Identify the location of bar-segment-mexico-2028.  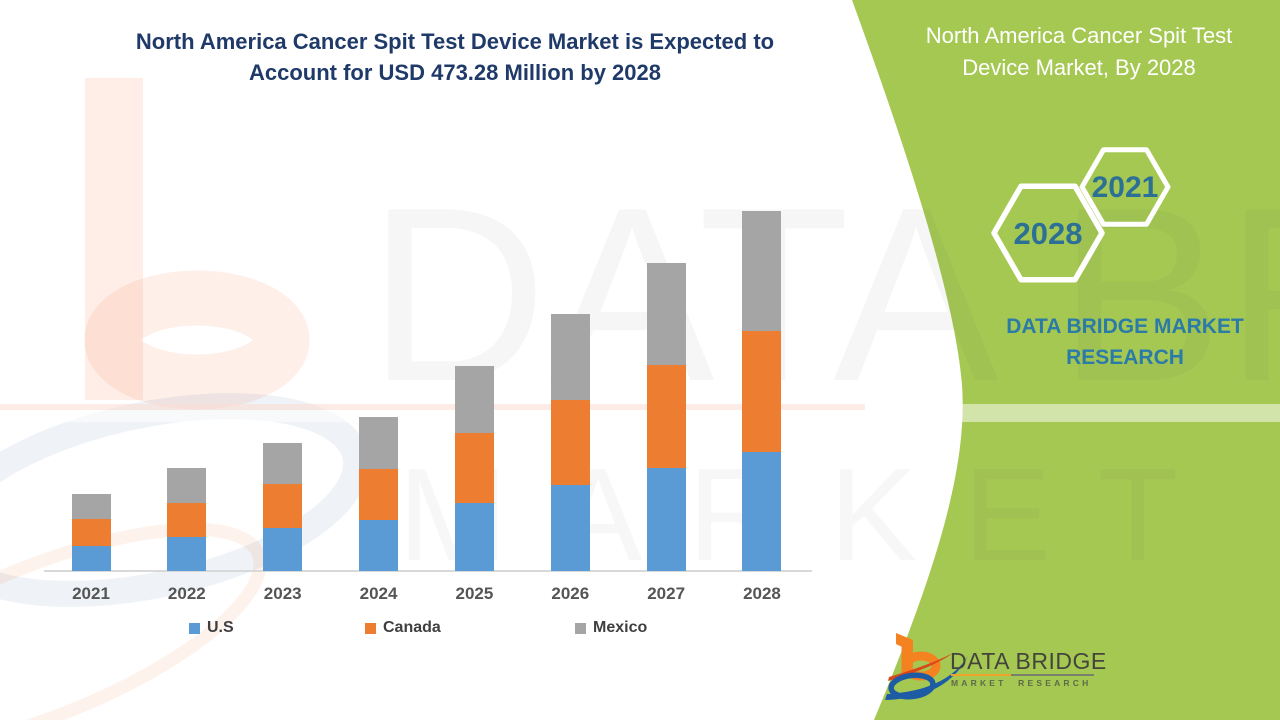
(762, 271).